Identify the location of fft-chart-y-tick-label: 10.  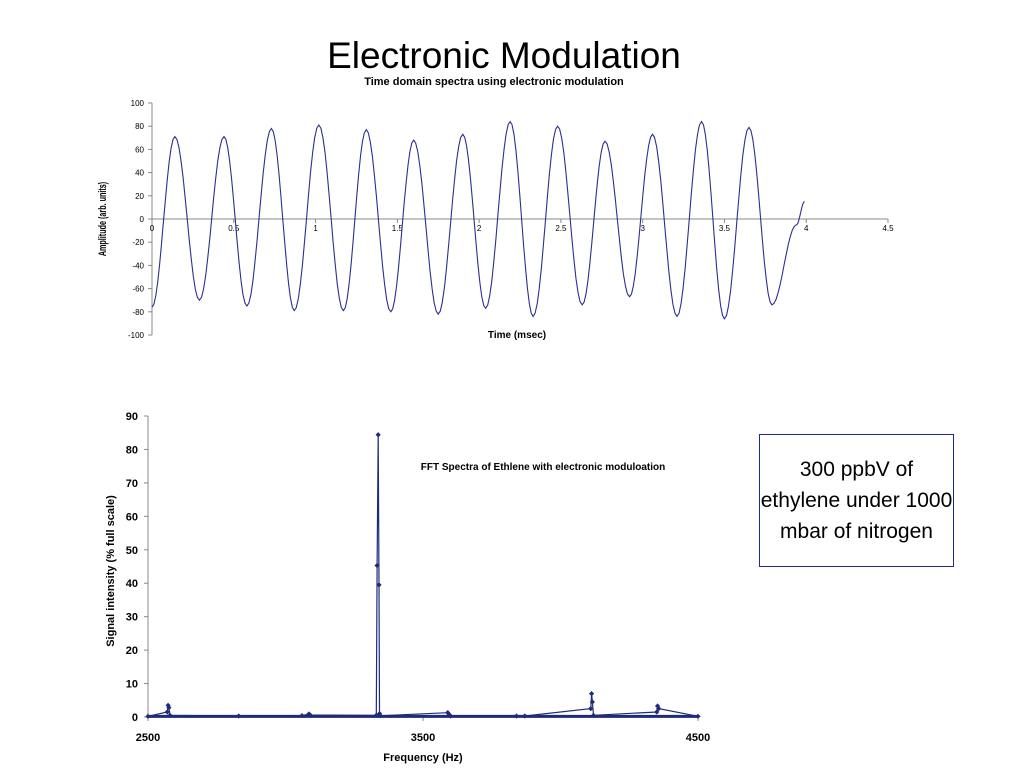
(132, 685).